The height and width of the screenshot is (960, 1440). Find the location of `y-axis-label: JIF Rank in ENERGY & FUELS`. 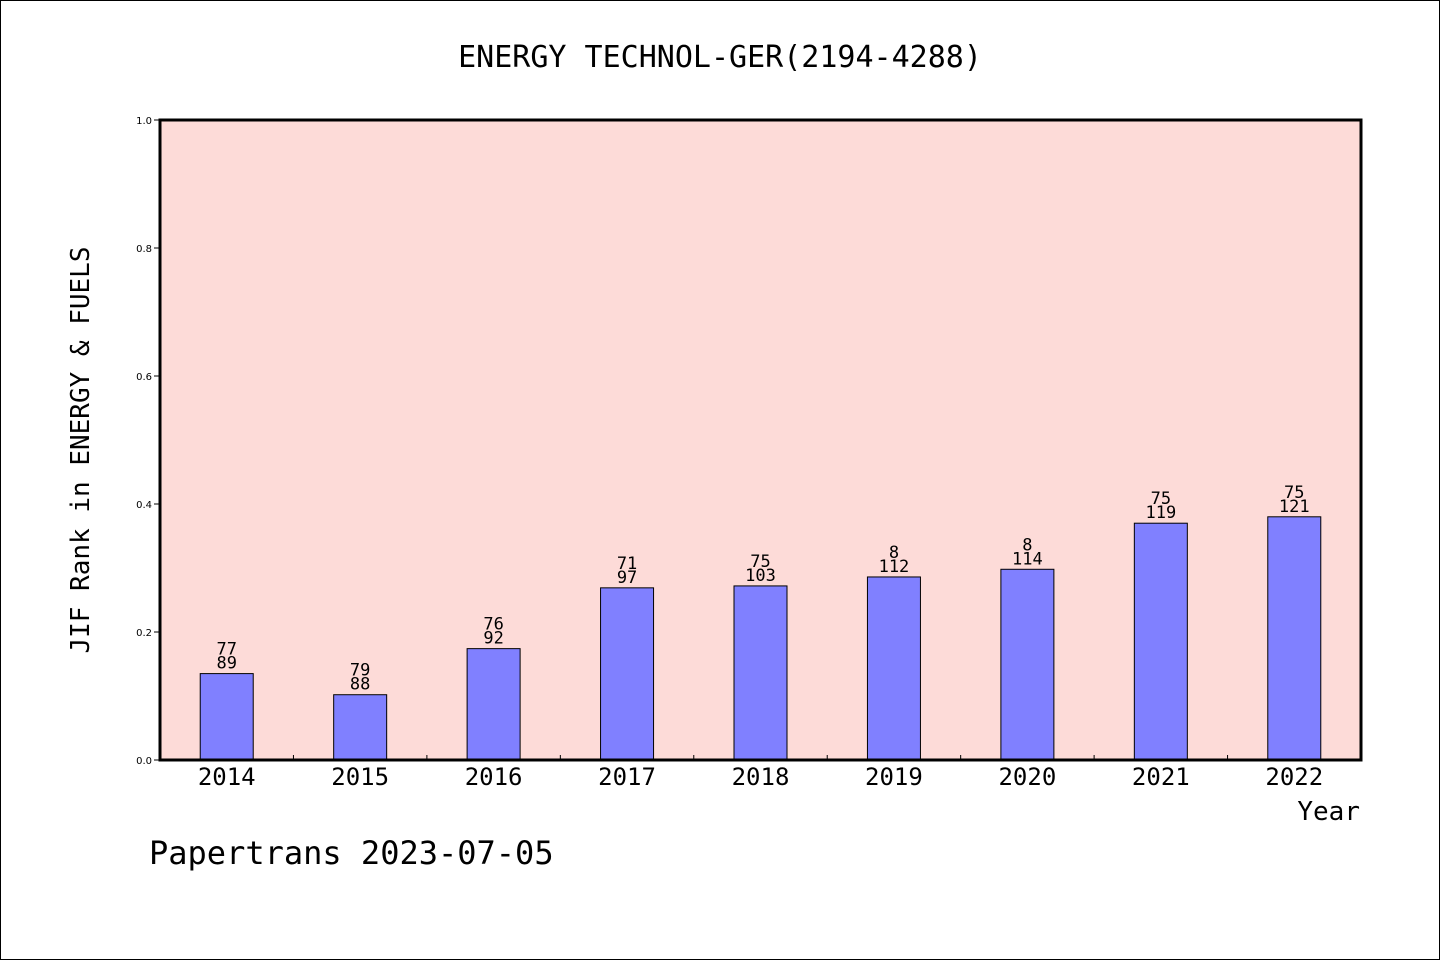

y-axis-label: JIF Rank in ENERGY & FUELS is located at coordinates (81, 450).